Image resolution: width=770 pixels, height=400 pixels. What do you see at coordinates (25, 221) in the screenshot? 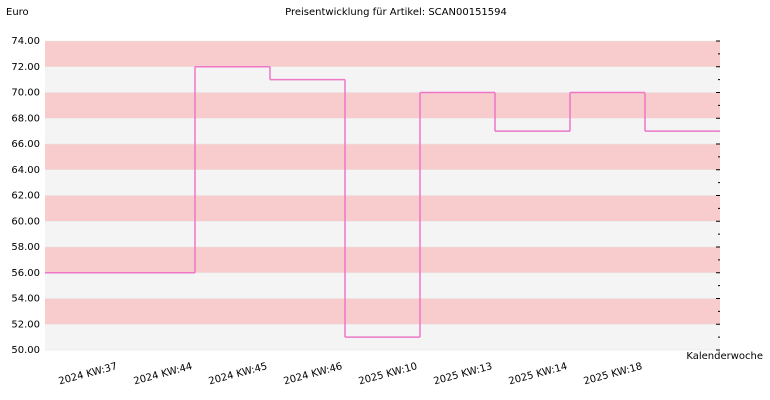
I see `y-tick-label: 60.00` at bounding box center [25, 221].